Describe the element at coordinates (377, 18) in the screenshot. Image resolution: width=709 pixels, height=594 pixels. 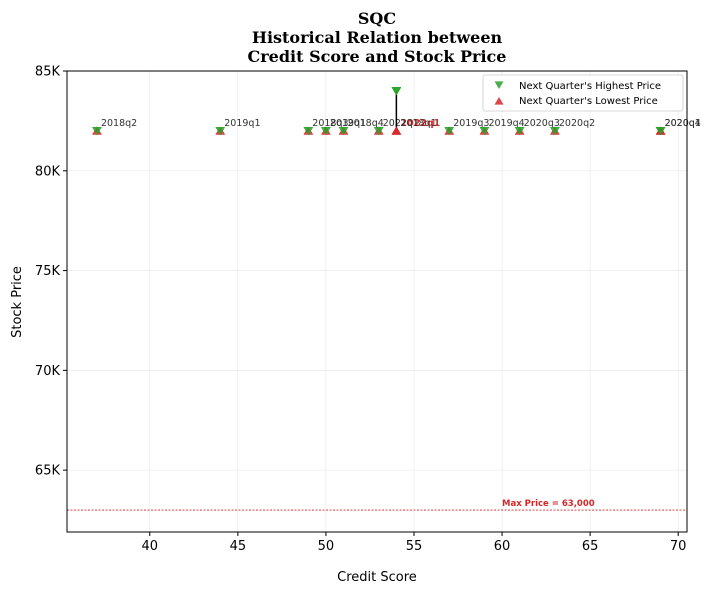
I see `chart-title-line-1: SQC` at that location.